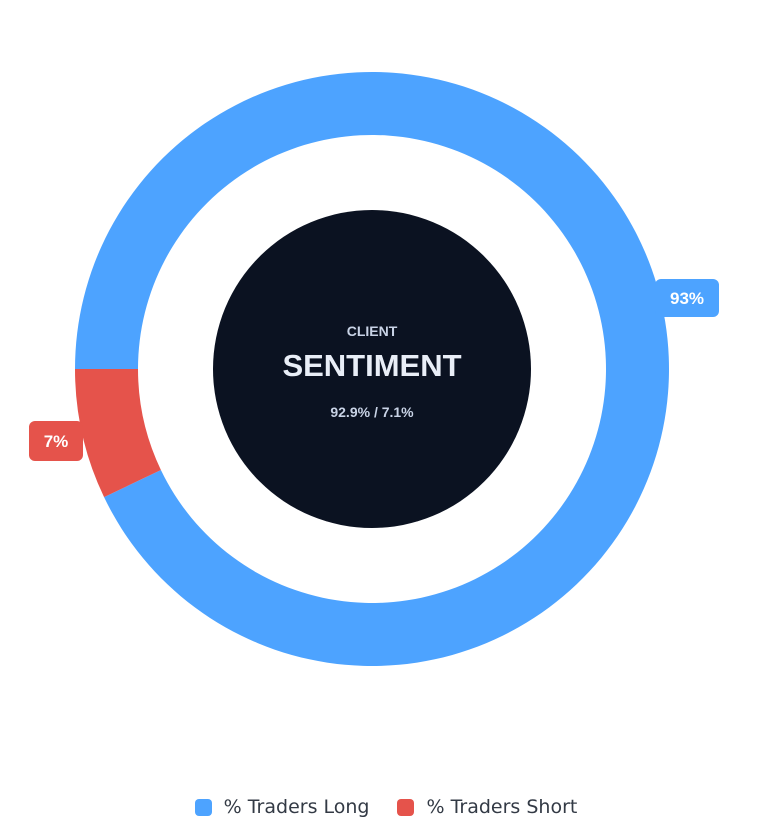  Describe the element at coordinates (372, 331) in the screenshot. I see `center-overline: CLIENT` at that location.